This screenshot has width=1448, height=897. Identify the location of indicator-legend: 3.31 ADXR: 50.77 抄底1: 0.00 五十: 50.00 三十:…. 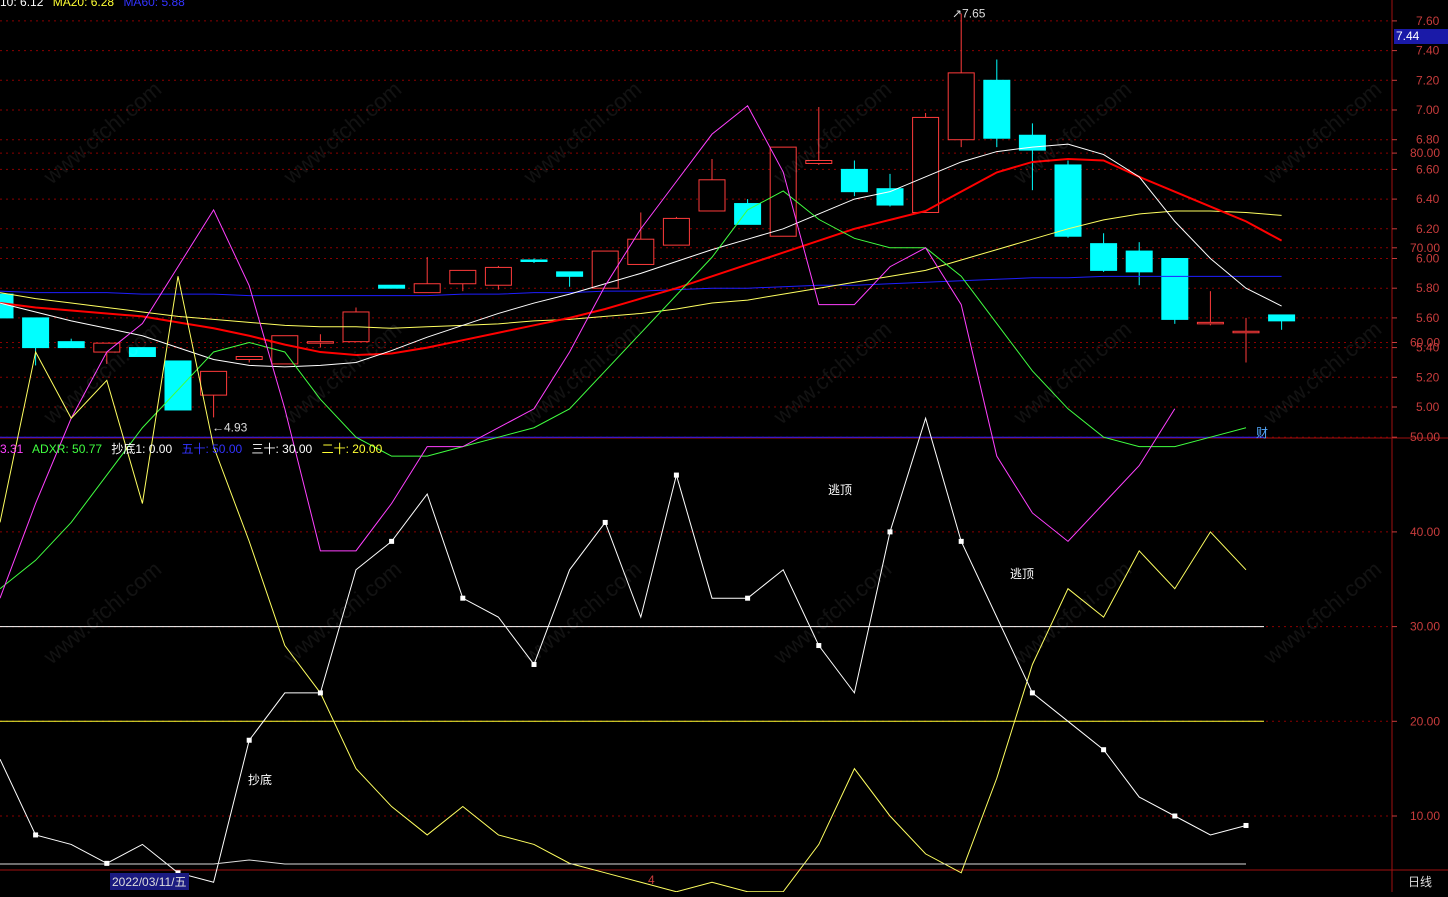
(194, 448).